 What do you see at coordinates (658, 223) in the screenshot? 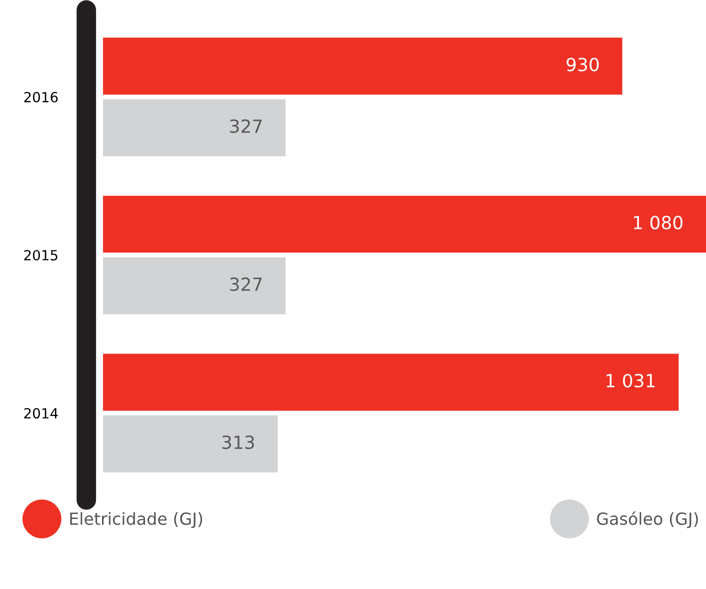
I see `data-label: 1 080` at bounding box center [658, 223].